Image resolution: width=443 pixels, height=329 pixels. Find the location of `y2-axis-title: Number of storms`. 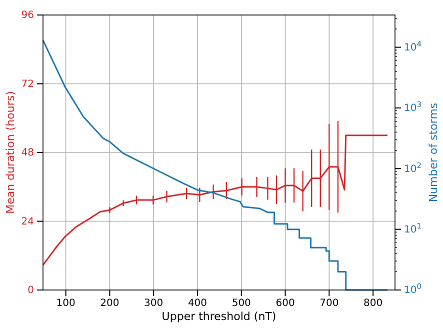

y2-axis-title: Number of storms is located at coordinates (433, 152).